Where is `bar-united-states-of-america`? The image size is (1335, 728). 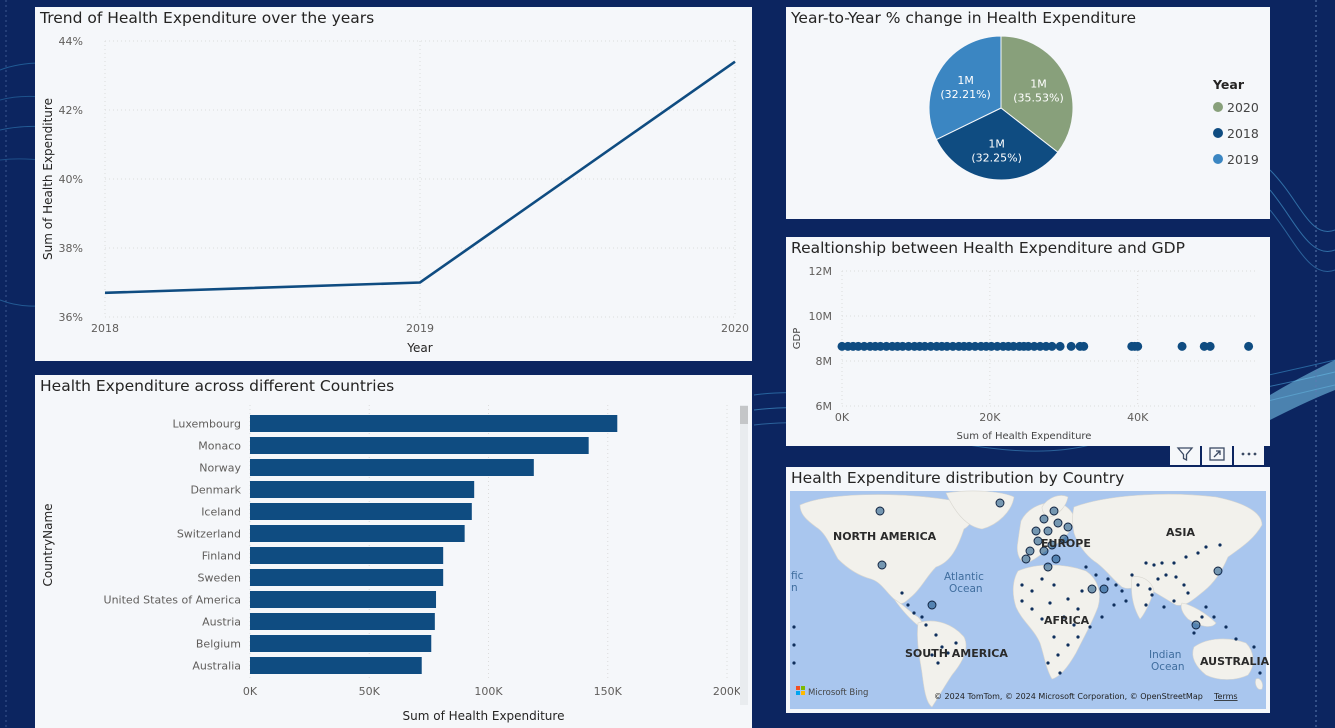 bar-united-states-of-america is located at coordinates (343, 599).